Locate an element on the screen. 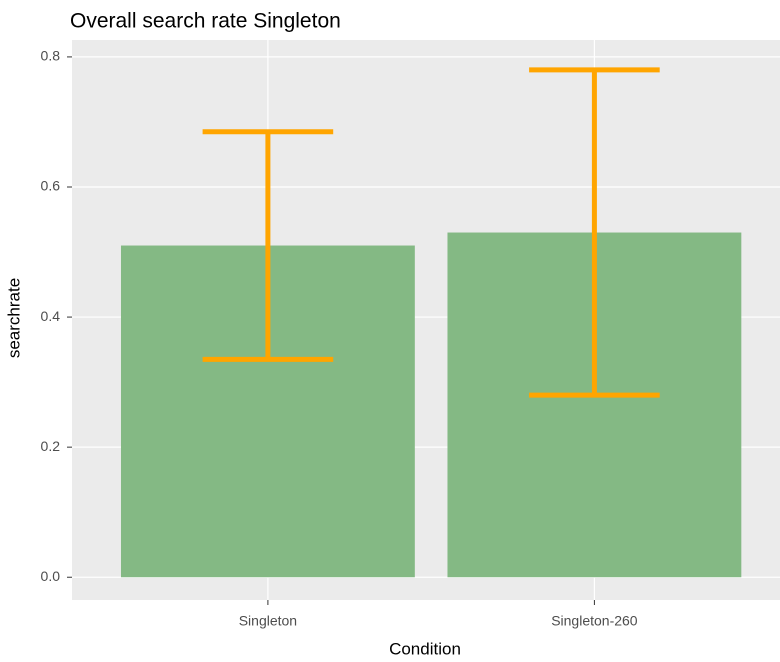  x-tick-label: Singleton is located at coordinates (268, 621).